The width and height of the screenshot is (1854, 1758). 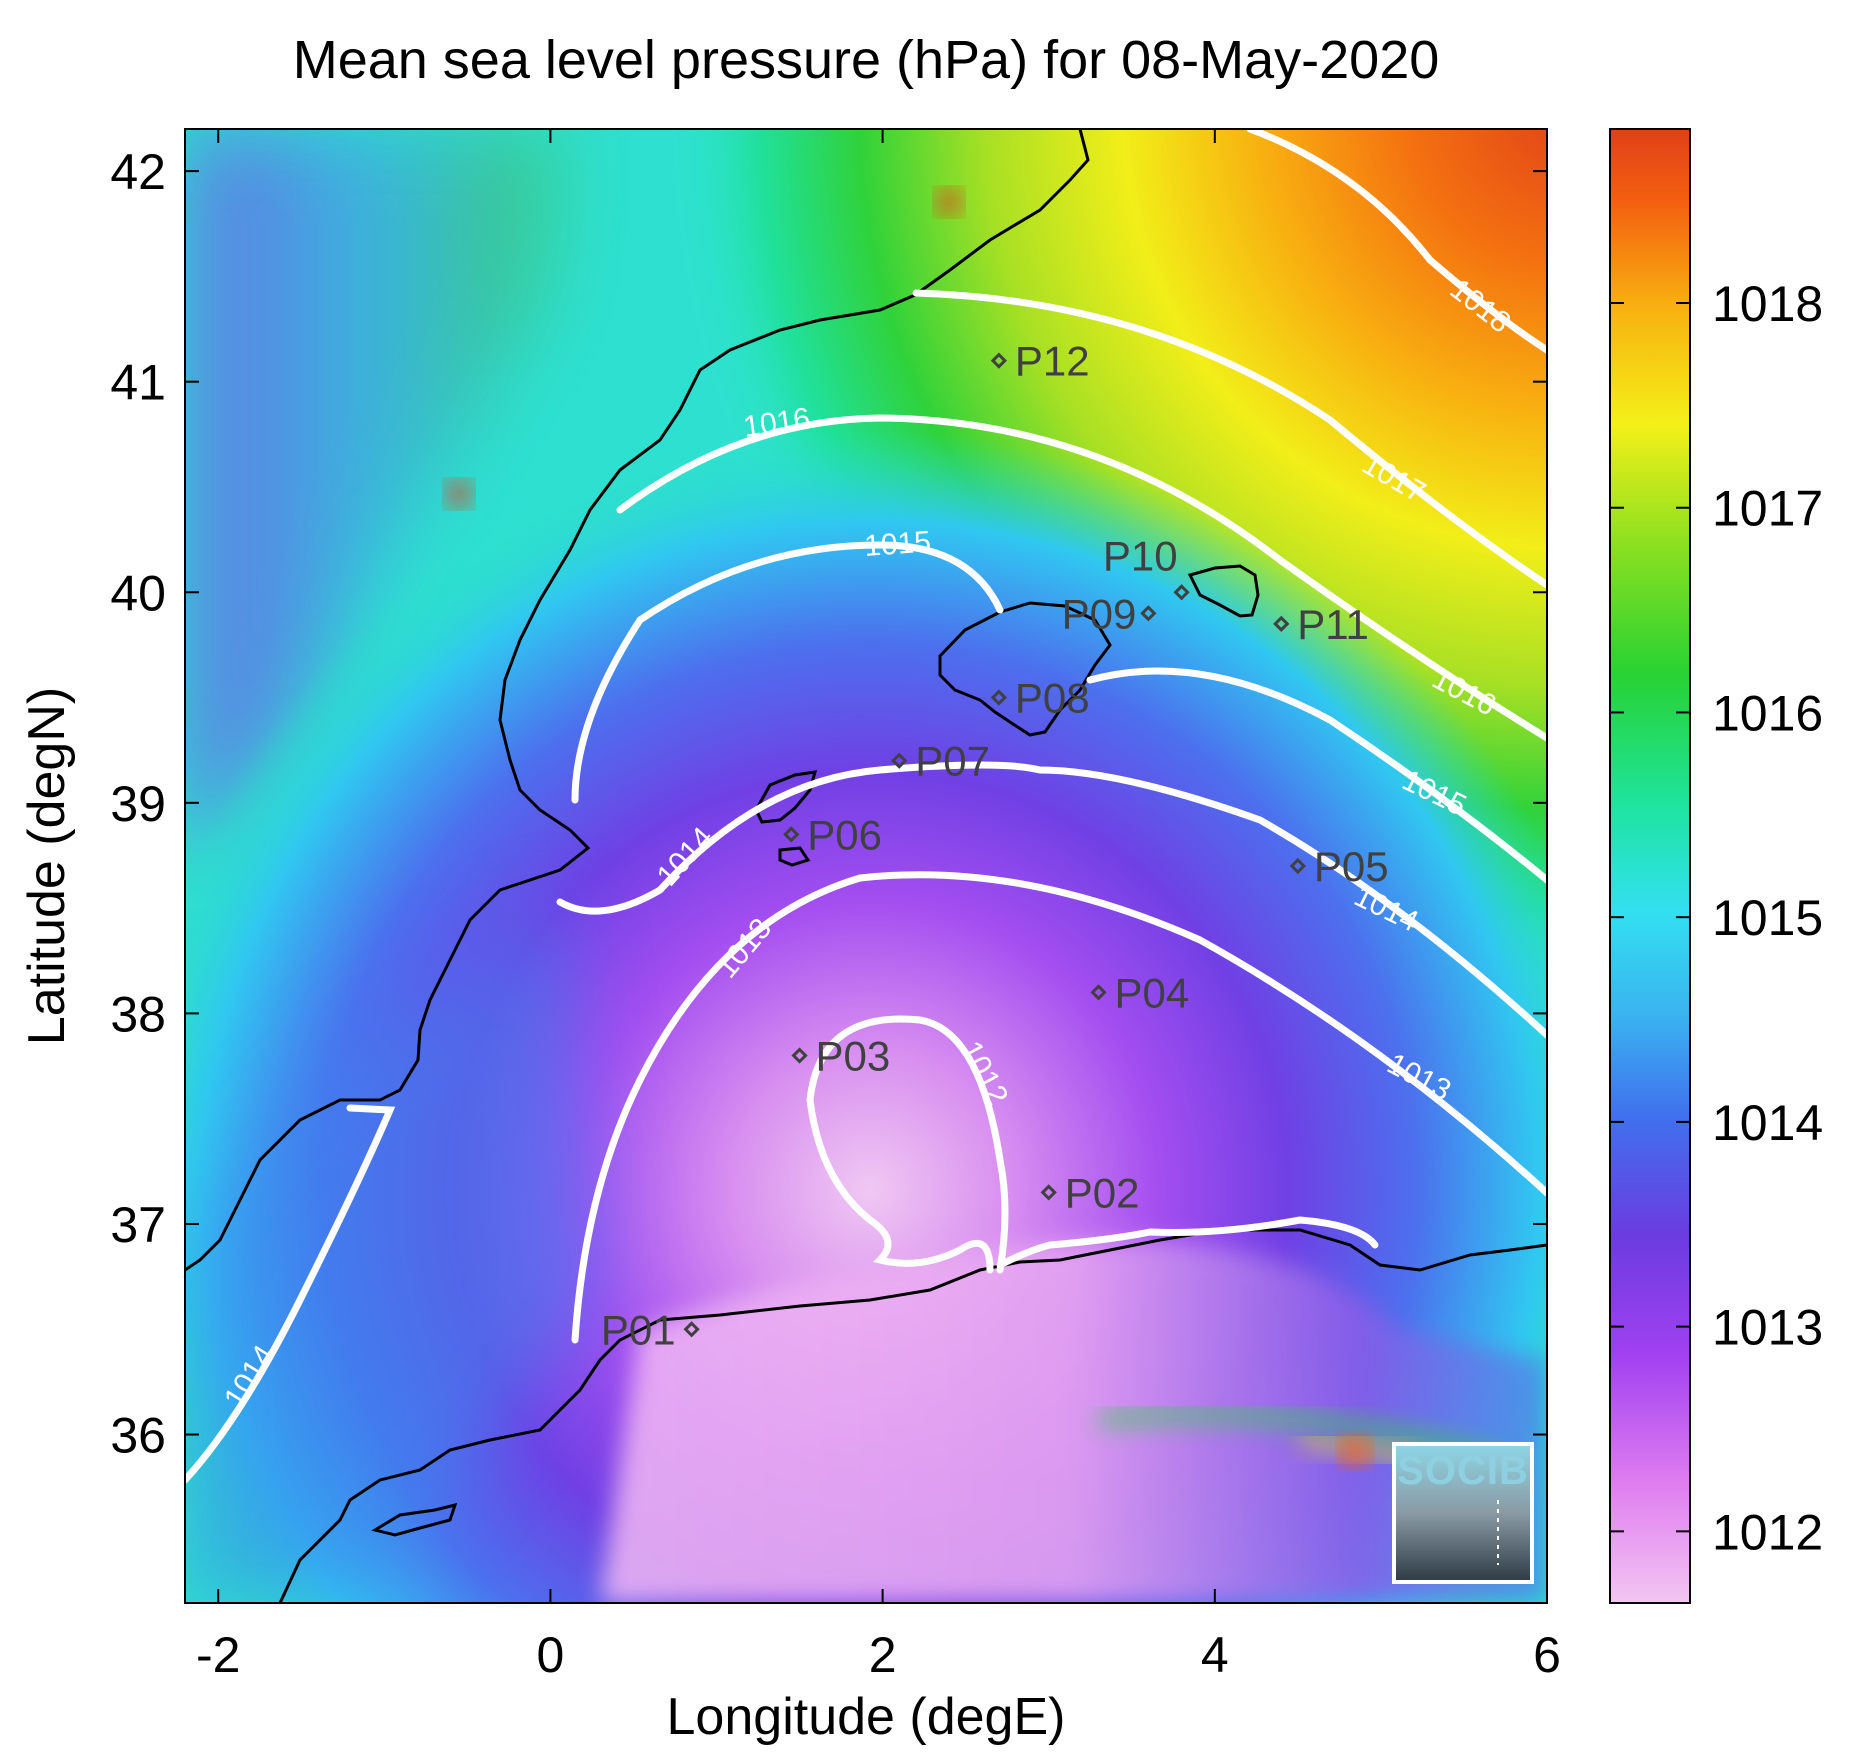 What do you see at coordinates (1333, 624) in the screenshot?
I see `station-label: P11` at bounding box center [1333, 624].